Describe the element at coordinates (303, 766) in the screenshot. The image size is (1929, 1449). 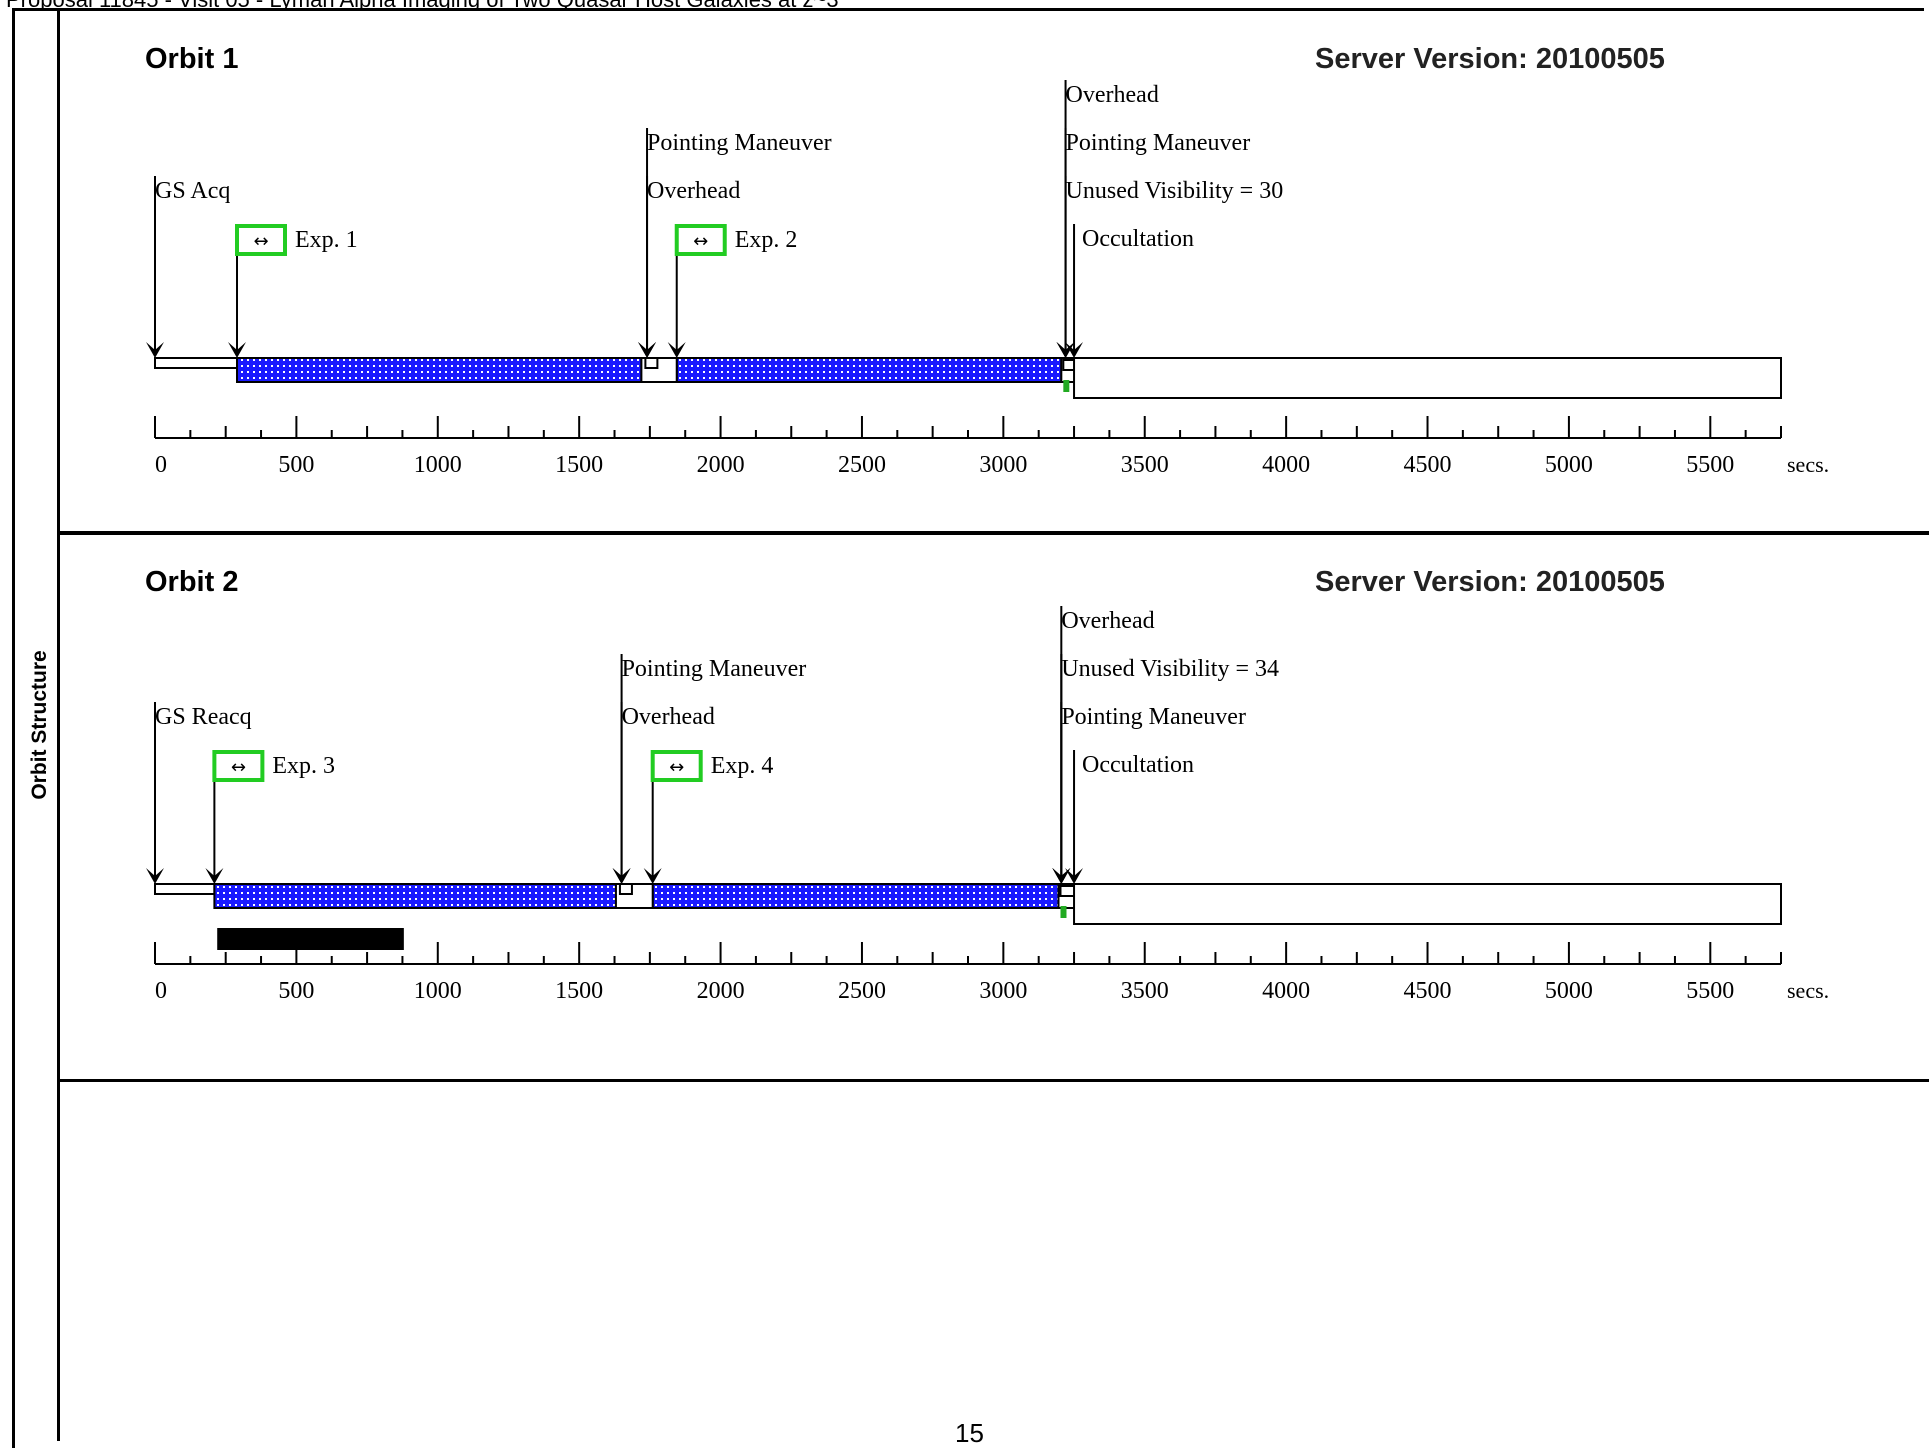
I see `exposure-label: Exp. 3` at that location.